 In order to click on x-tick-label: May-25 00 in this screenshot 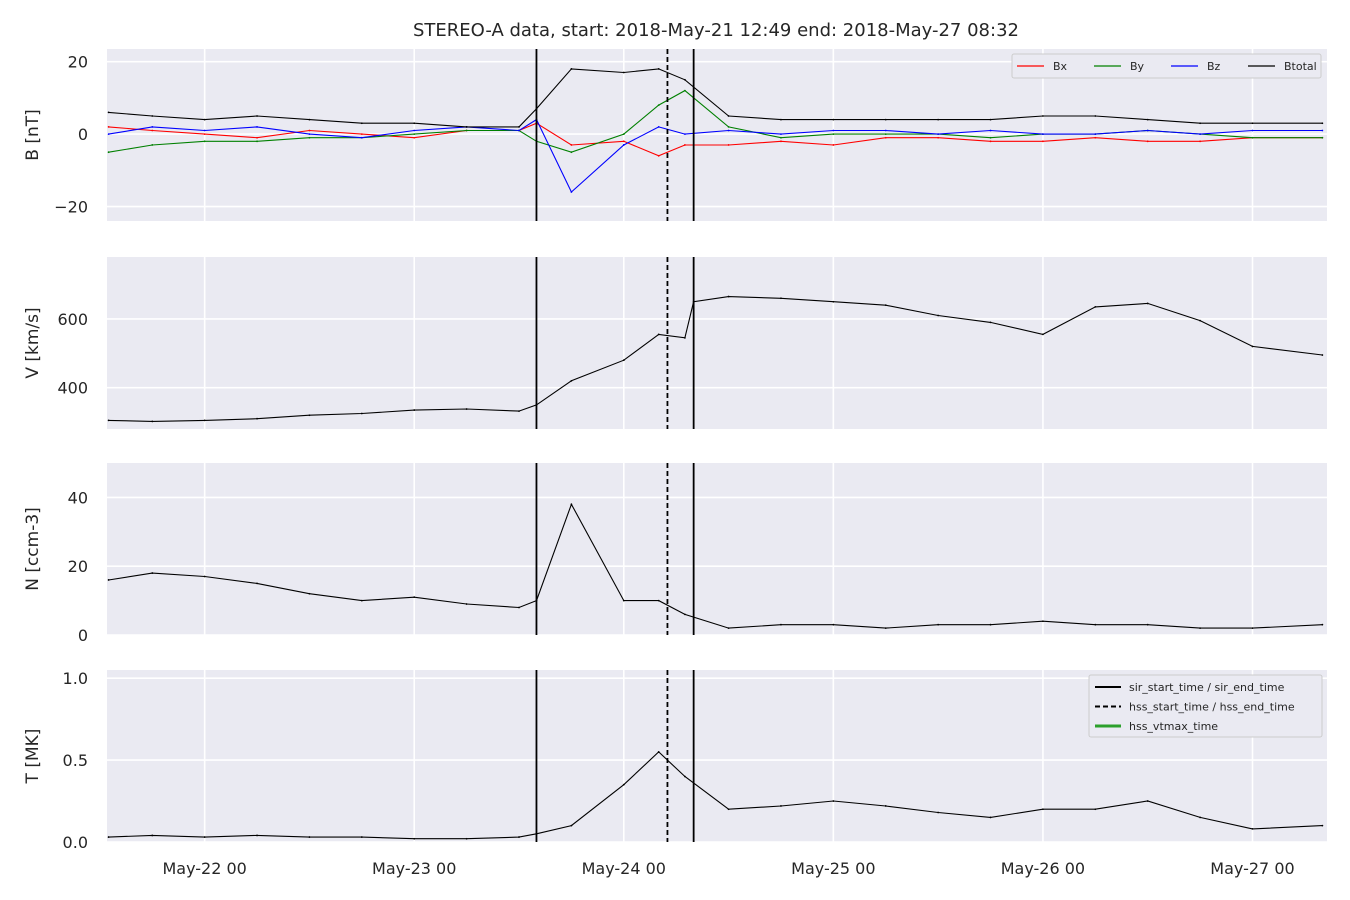, I will do `click(833, 868)`.